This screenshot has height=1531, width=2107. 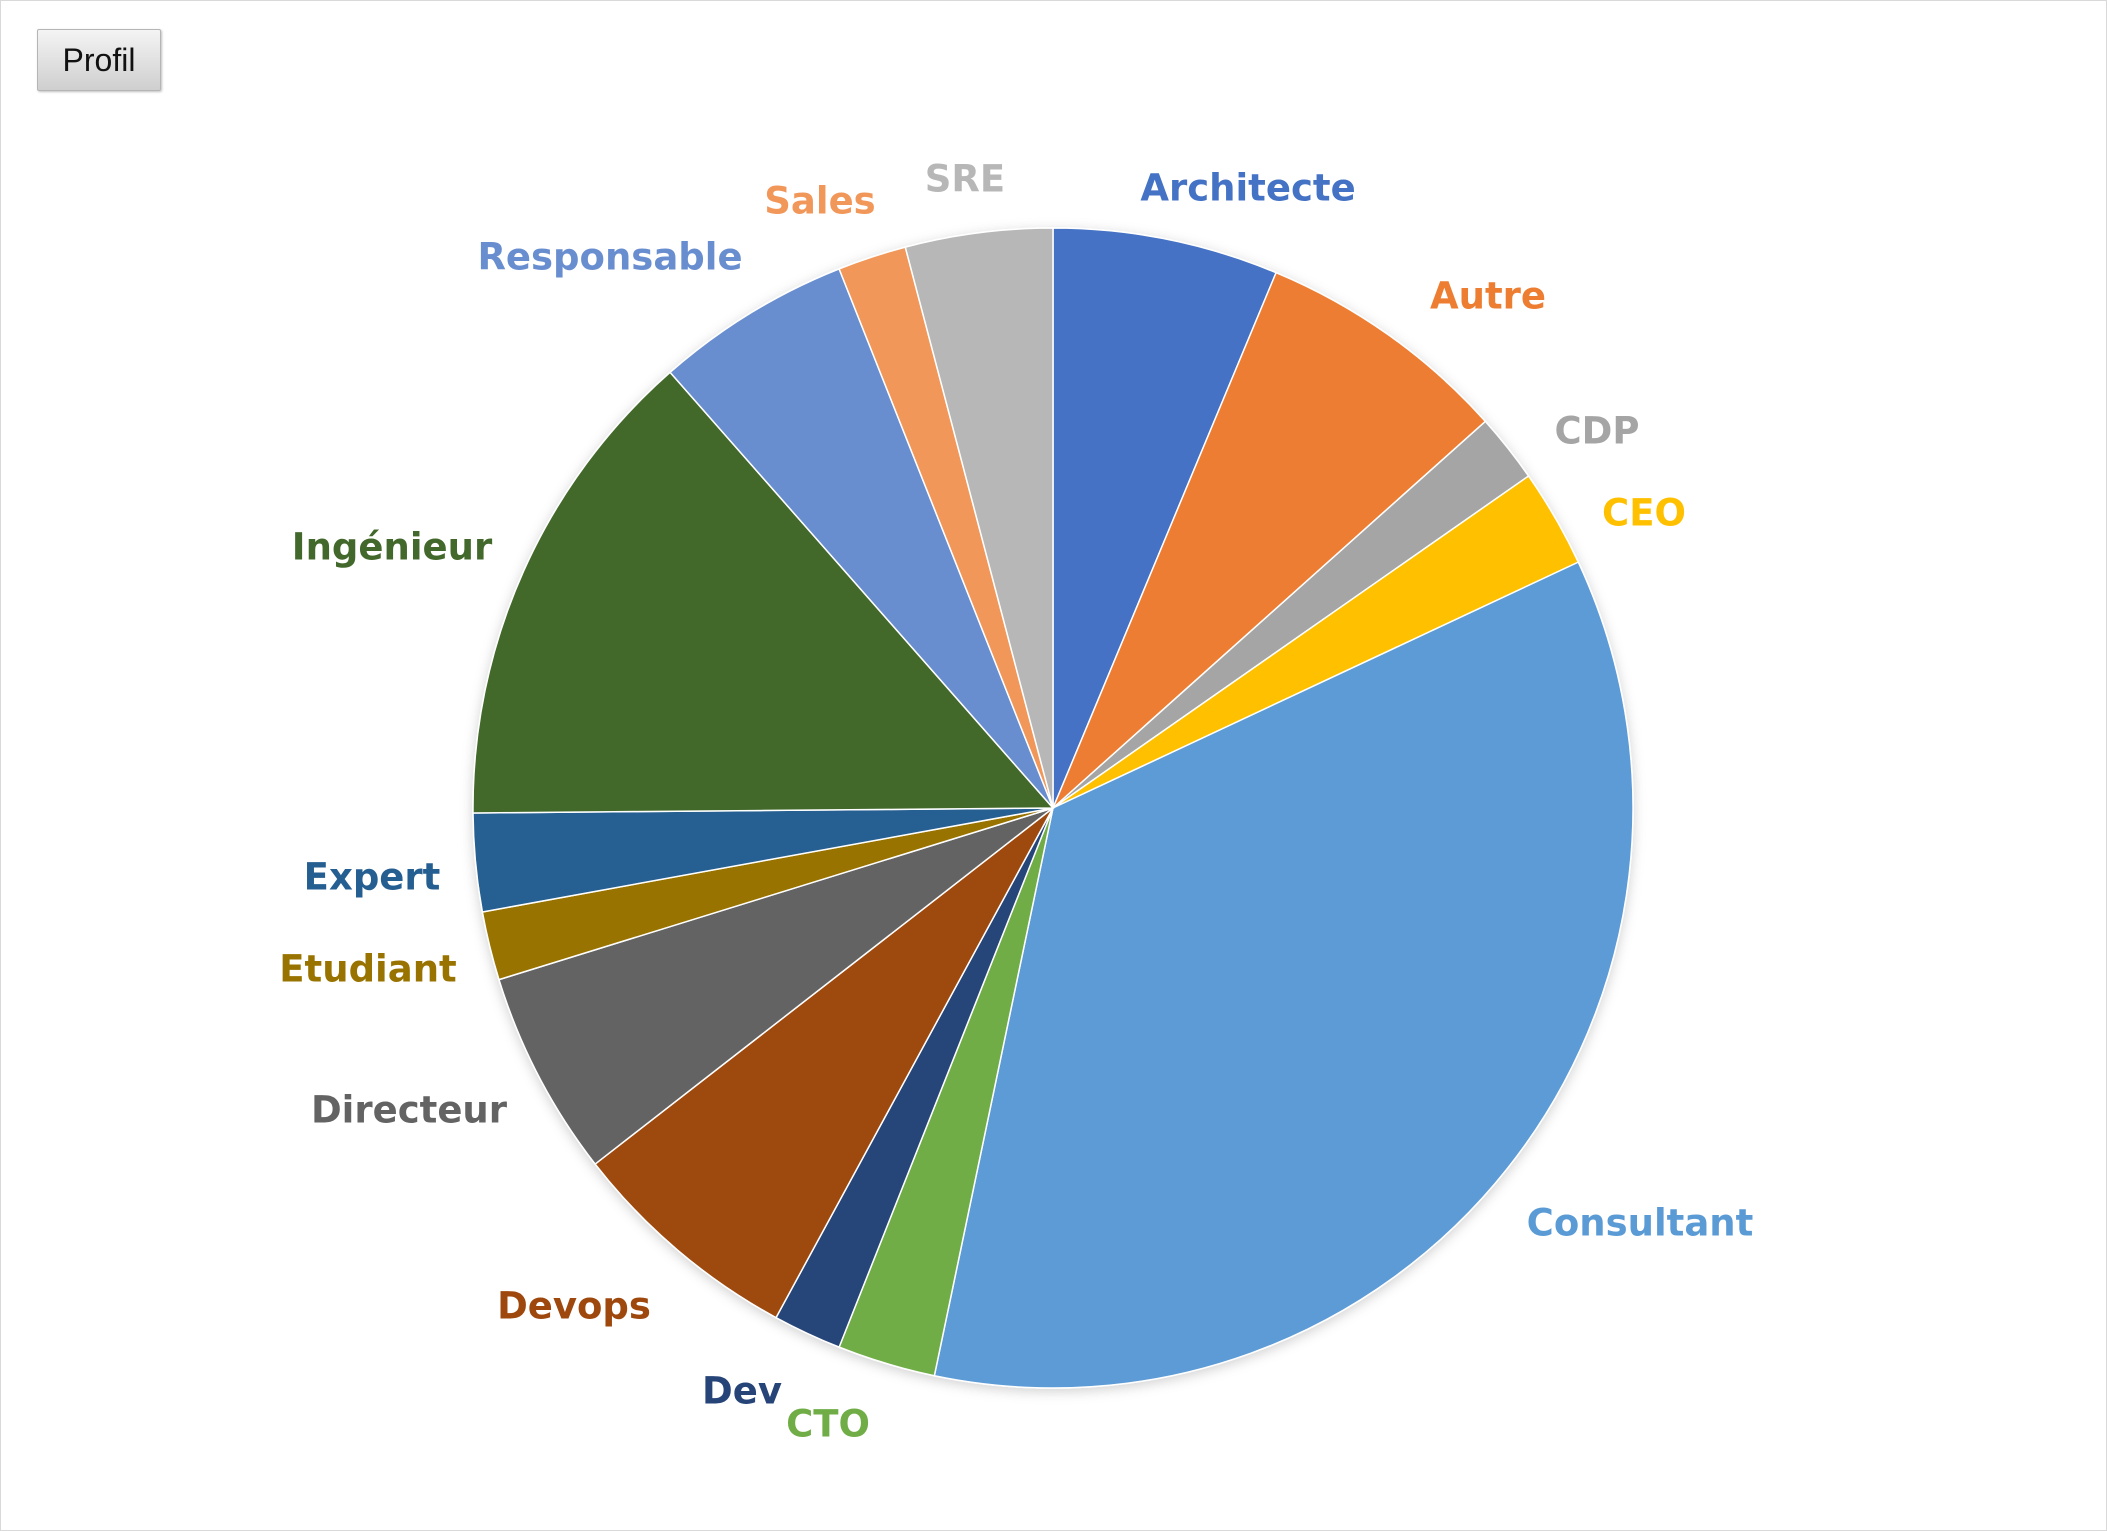 What do you see at coordinates (979, 518) in the screenshot?
I see `pie-slice-sre` at bounding box center [979, 518].